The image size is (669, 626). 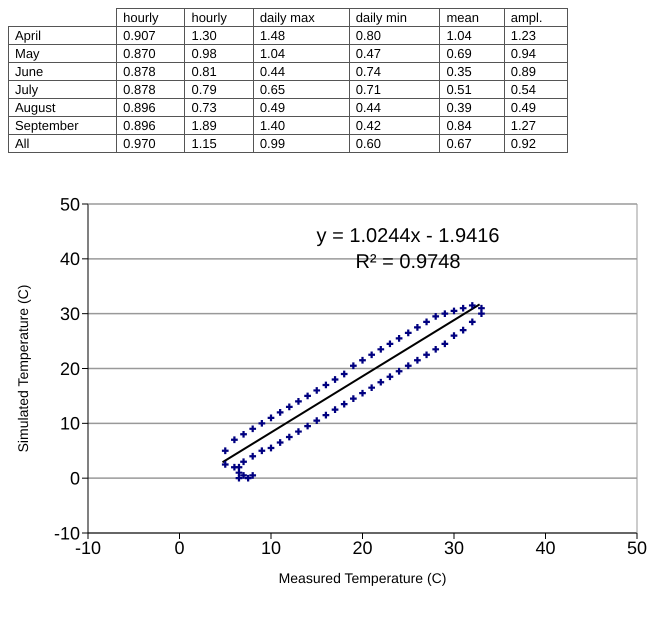 What do you see at coordinates (204, 125) in the screenshot?
I see `text: 1.89` at bounding box center [204, 125].